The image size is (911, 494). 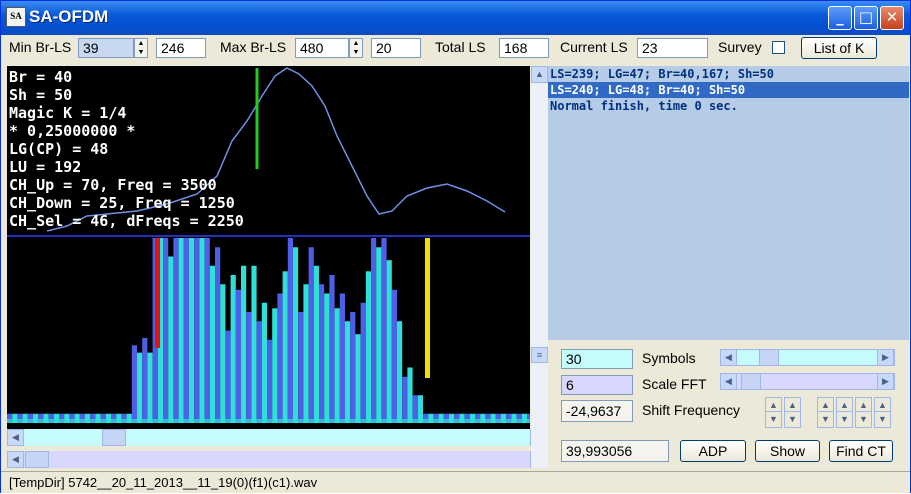 I want to click on maximize-button: □, so click(x=866, y=18).